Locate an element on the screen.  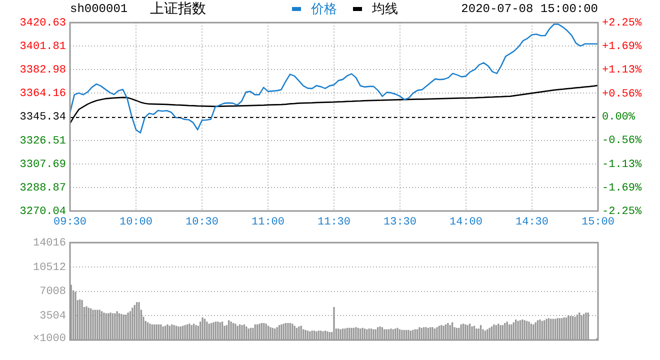
y2-tick-label: -1.13% is located at coordinates (622, 165).